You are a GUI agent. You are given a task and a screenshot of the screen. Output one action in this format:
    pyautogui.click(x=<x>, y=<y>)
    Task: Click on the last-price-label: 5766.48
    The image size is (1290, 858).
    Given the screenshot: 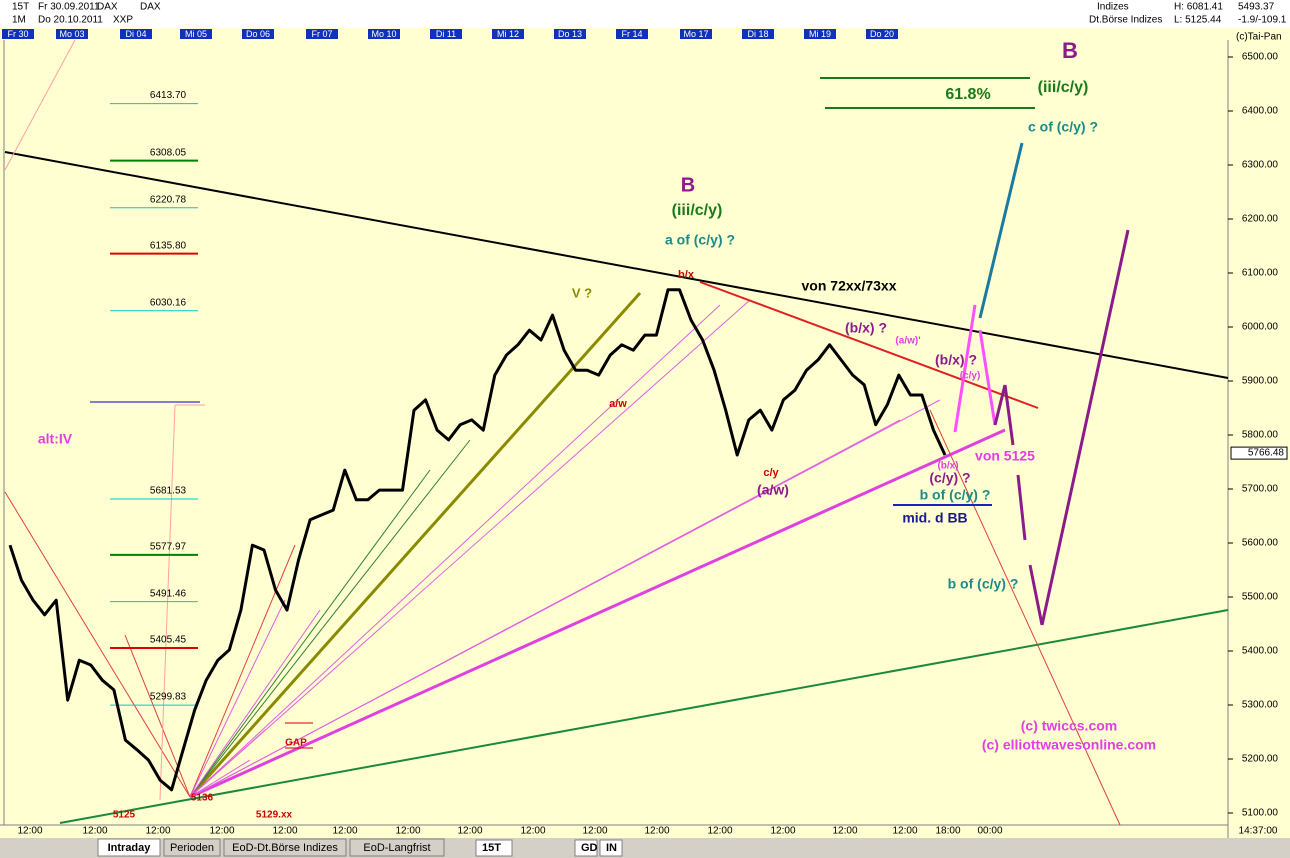 What is the action you would take?
    pyautogui.click(x=1266, y=453)
    